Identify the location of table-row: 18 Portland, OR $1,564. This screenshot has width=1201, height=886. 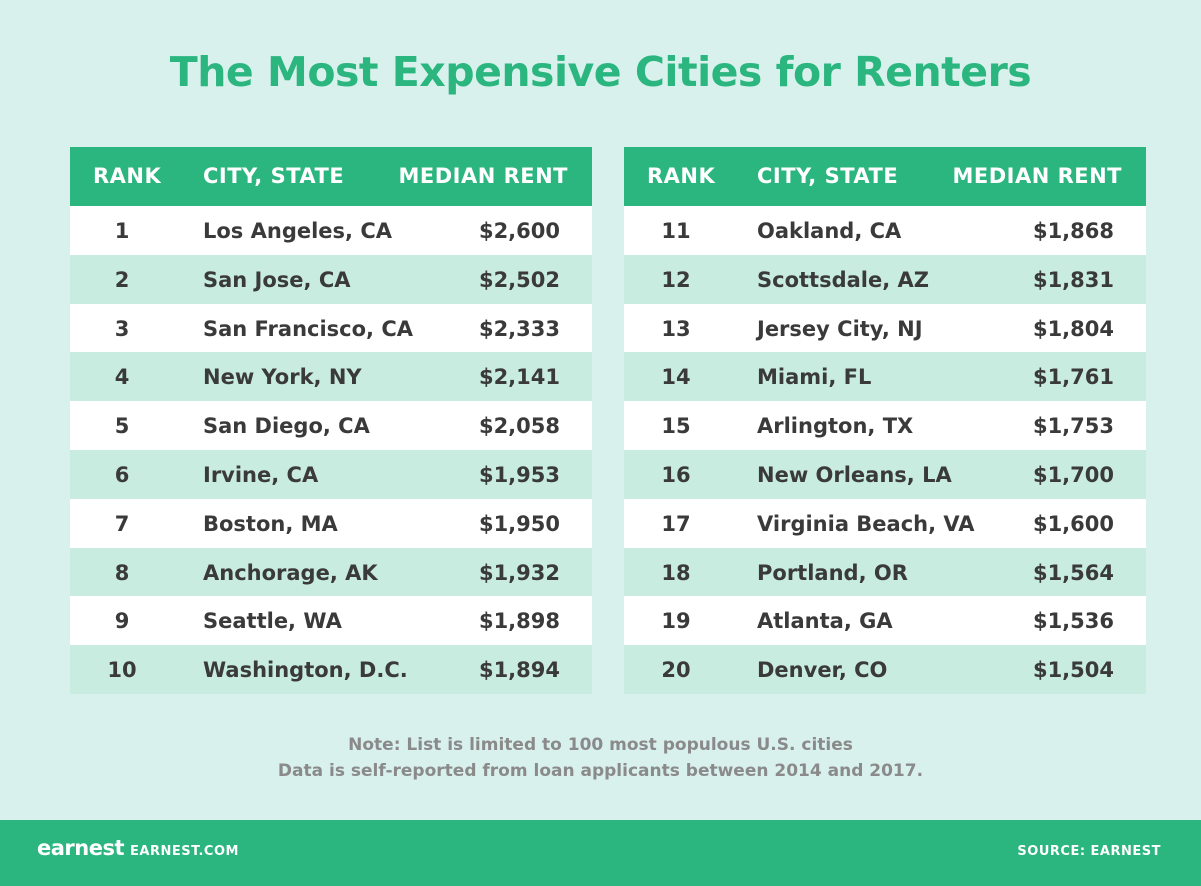
(885, 572).